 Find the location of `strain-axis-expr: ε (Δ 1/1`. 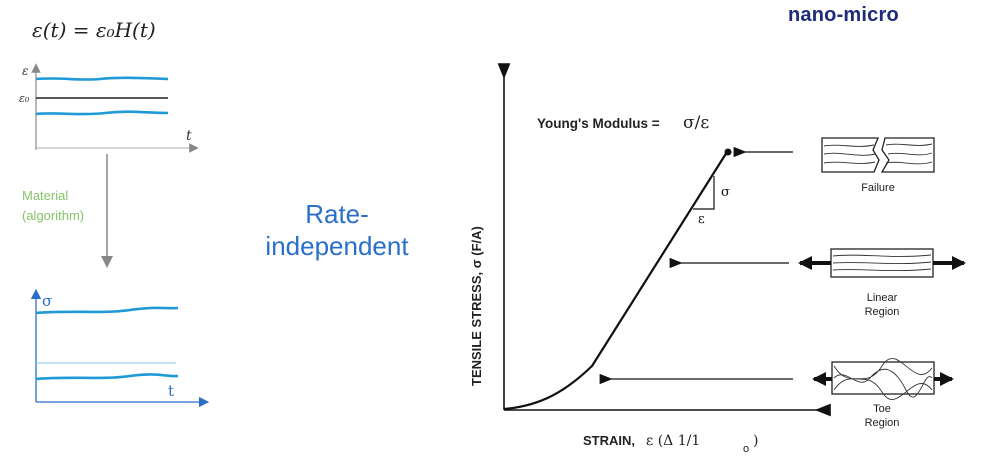

strain-axis-expr: ε (Δ 1/1 is located at coordinates (673, 441).